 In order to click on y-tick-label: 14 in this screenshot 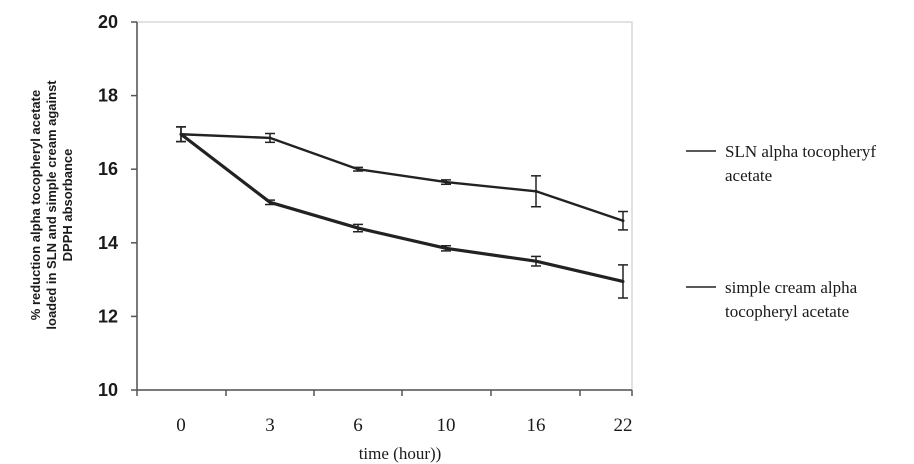, I will do `click(108, 243)`.